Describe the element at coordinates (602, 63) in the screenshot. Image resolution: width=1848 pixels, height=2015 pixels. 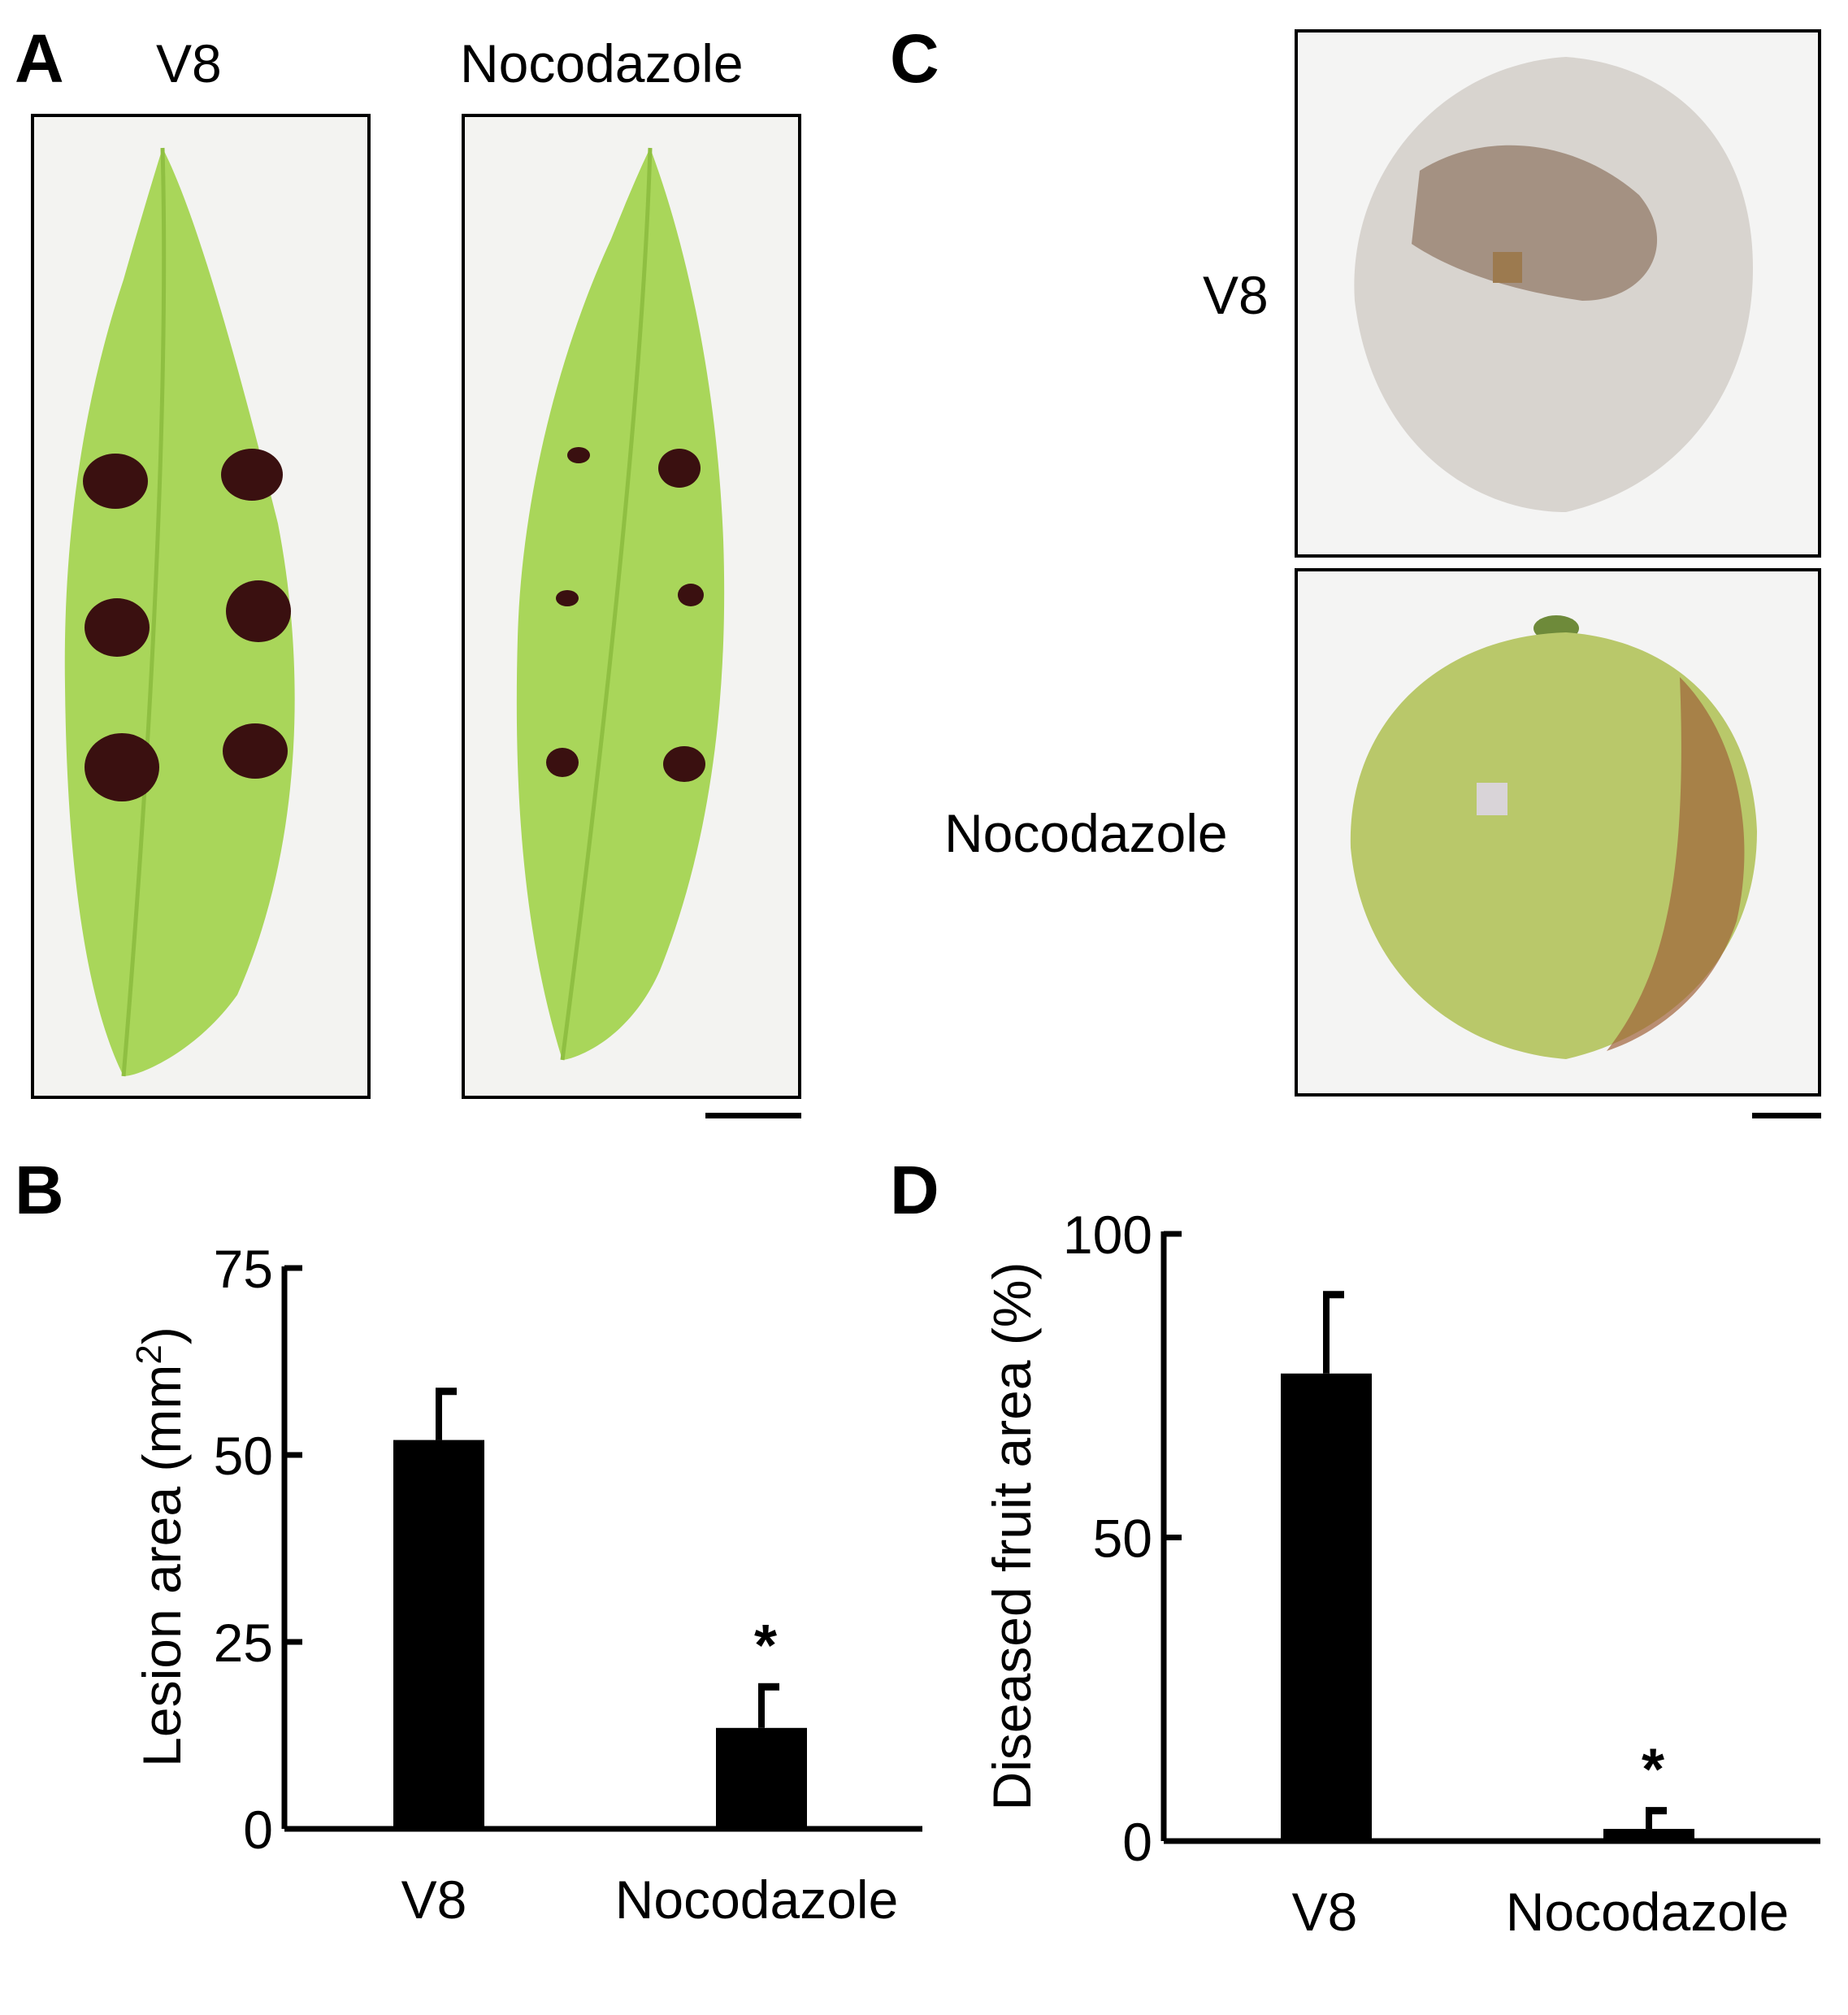
I see `leaf-label-nocodazole: Nocodazole` at that location.